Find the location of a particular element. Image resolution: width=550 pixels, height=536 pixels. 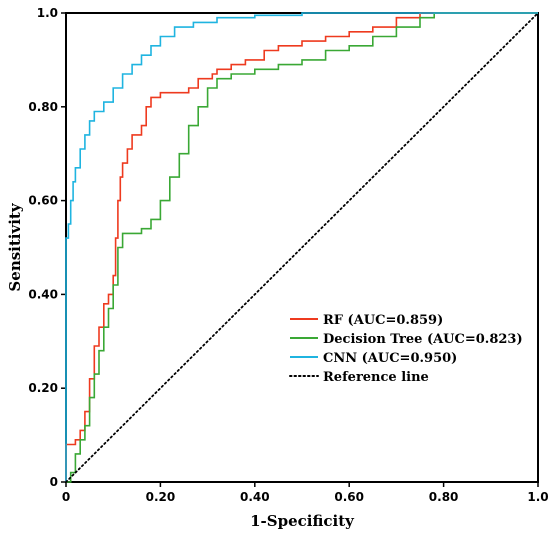

legend-entry: Reference line is located at coordinates (376, 377).